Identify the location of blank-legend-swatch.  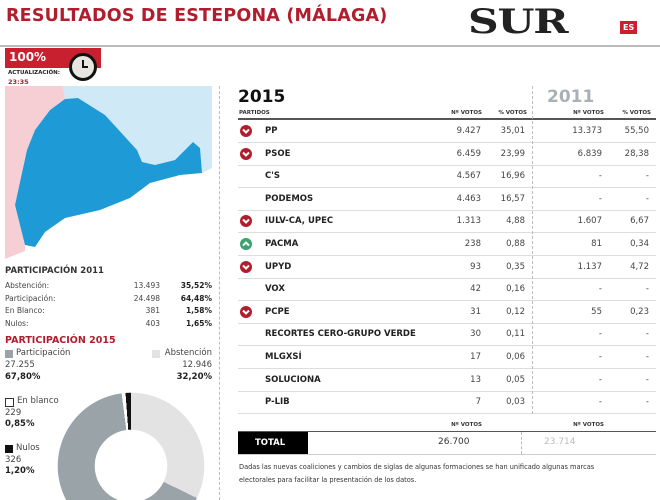
(9, 402).